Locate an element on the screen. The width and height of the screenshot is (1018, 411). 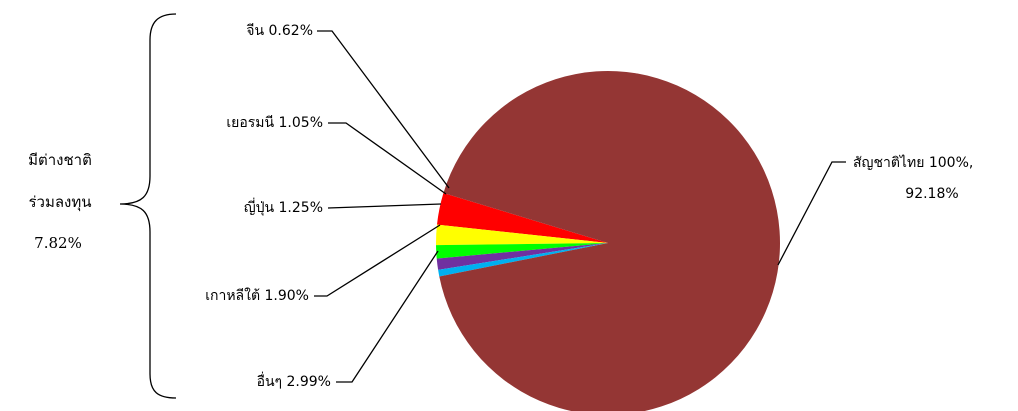
label-korea: เกาหลีใต้ 1.90% is located at coordinates (257, 295).